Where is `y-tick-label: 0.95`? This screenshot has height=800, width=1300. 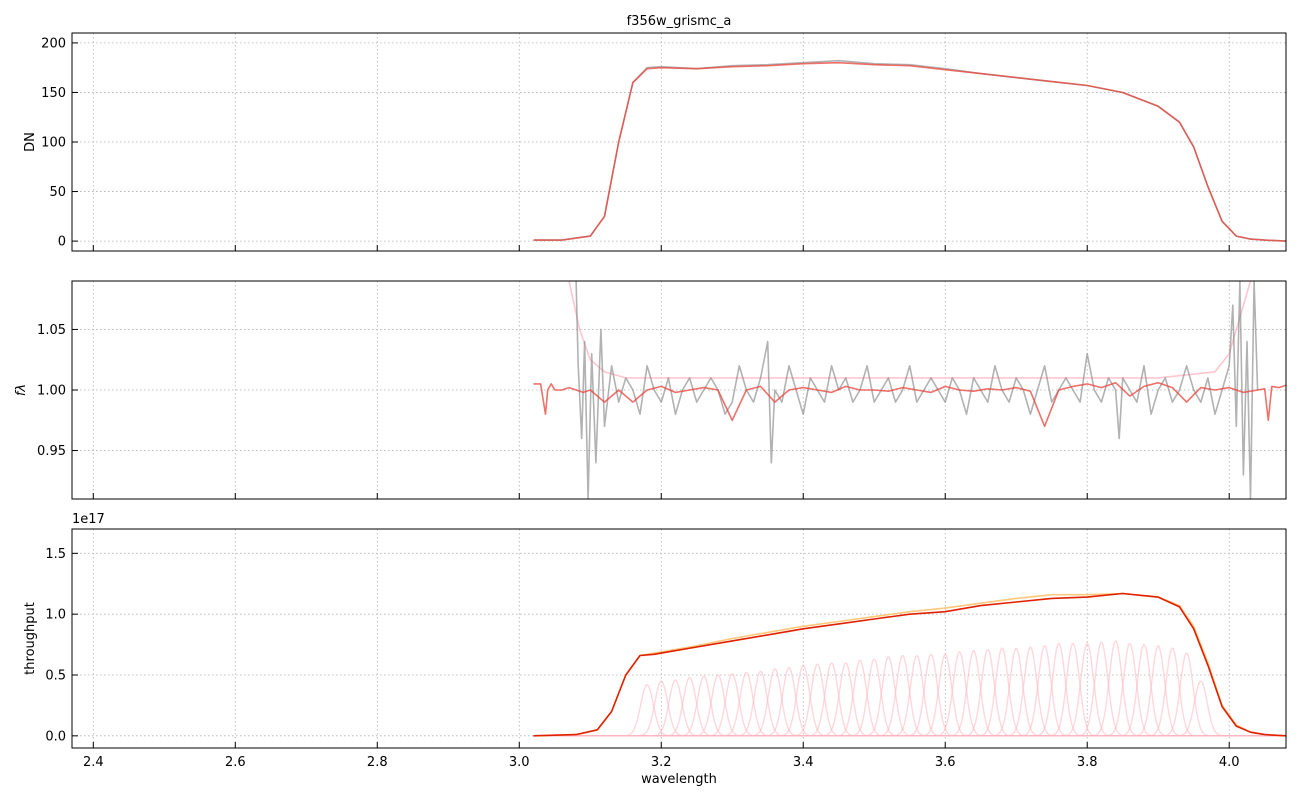
y-tick-label: 0.95 is located at coordinates (51, 451).